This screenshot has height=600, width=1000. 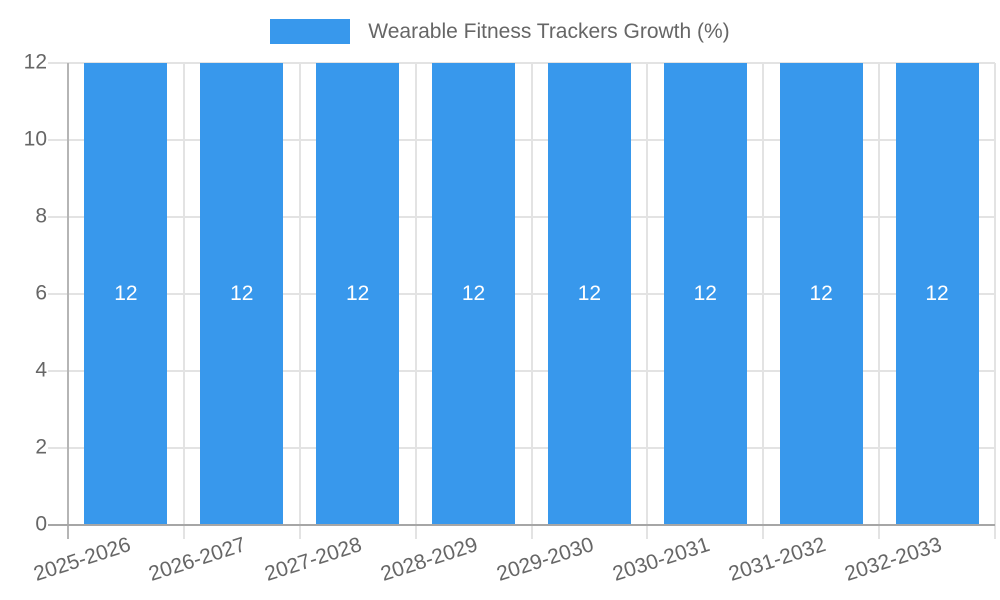 What do you see at coordinates (35, 62) in the screenshot?
I see `y-tick-label: 12` at bounding box center [35, 62].